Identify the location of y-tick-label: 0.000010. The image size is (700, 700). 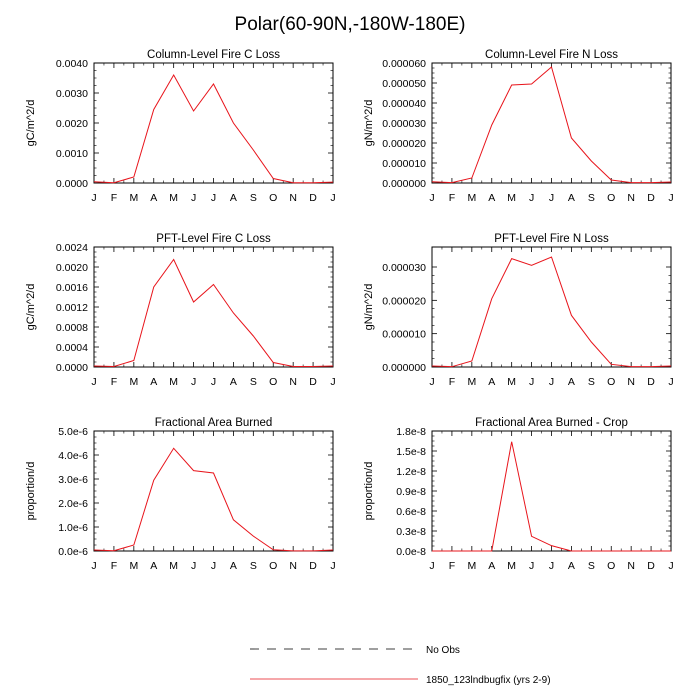
(404, 335).